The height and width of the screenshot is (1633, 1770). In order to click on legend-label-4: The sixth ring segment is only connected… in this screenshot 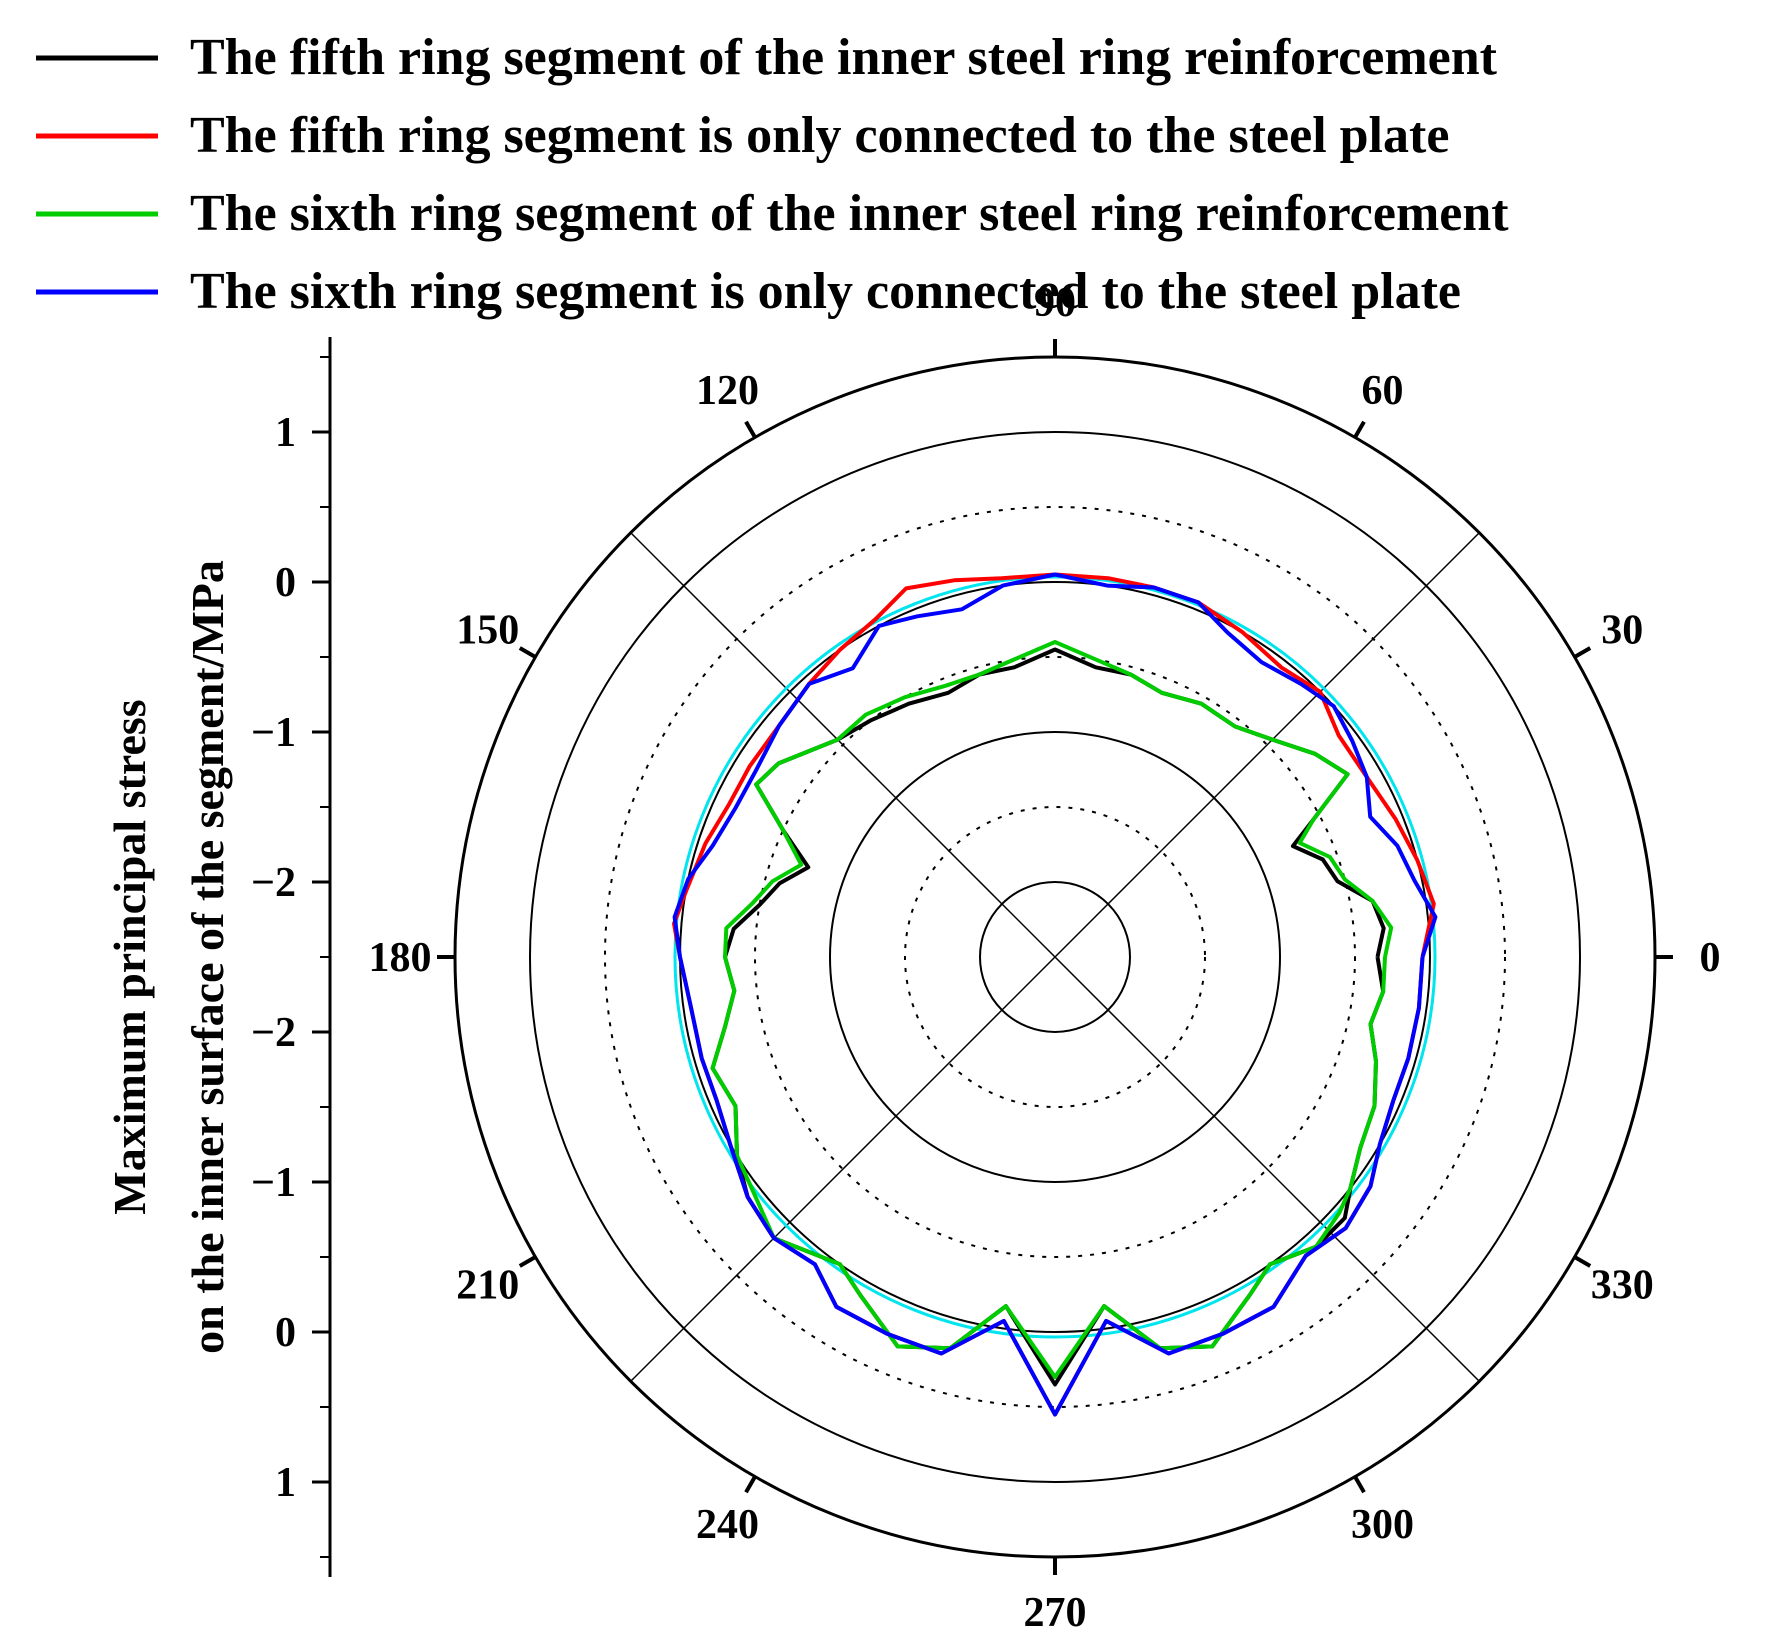, I will do `click(825, 291)`.